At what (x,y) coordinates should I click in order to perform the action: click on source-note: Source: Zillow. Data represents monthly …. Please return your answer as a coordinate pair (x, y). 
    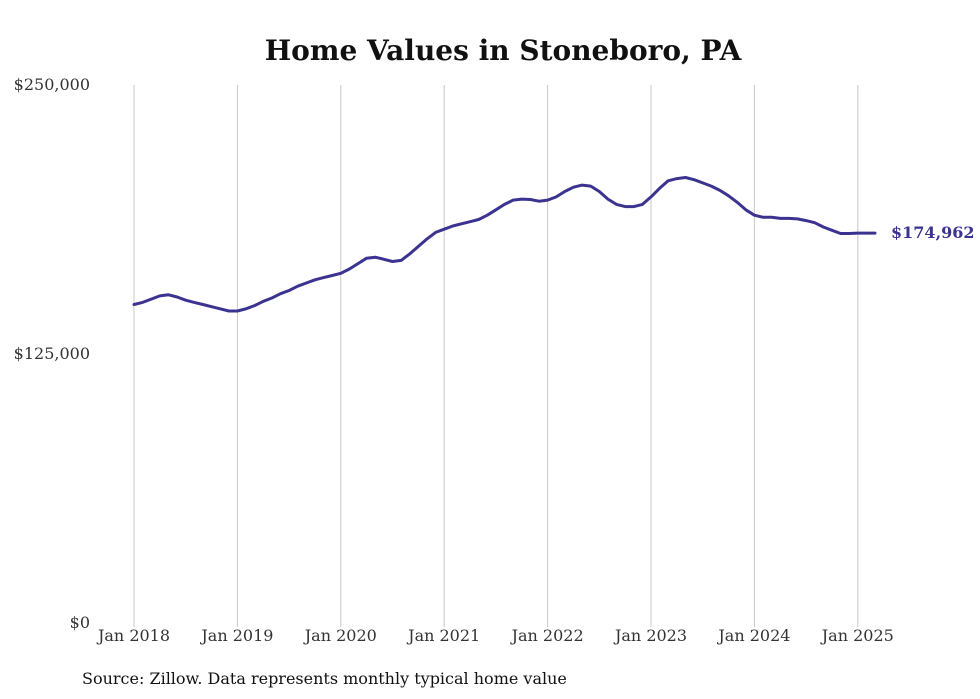
    Looking at the image, I should click on (324, 678).